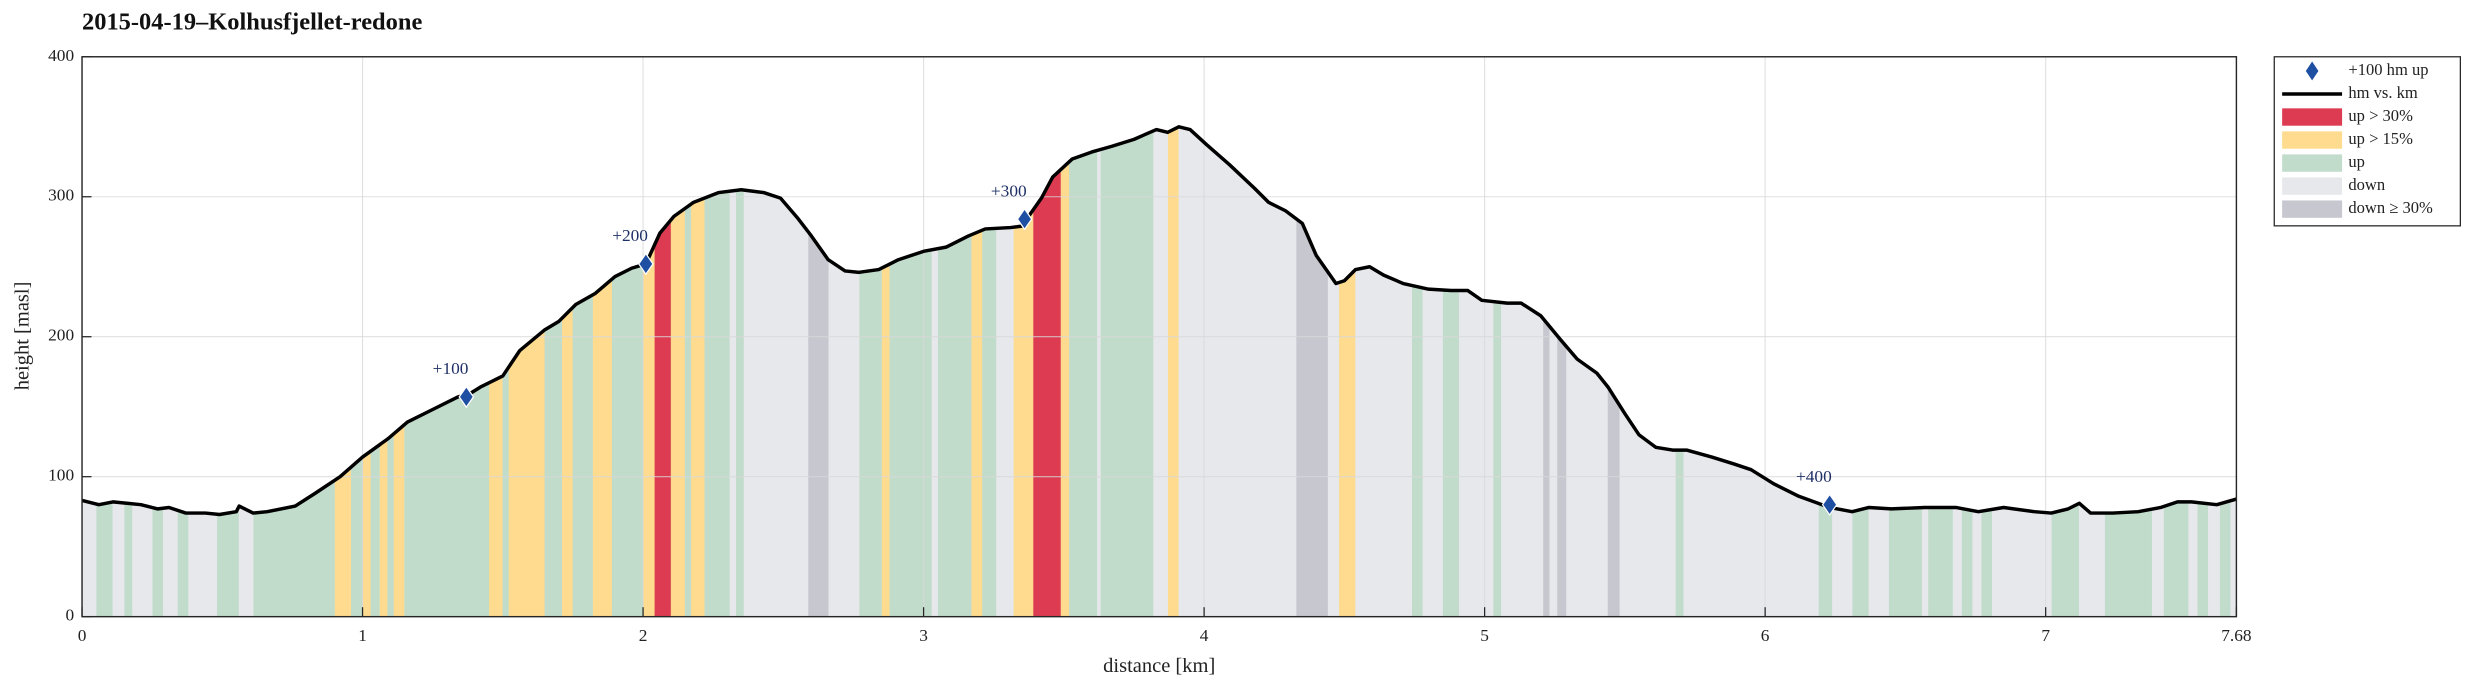 Image resolution: width=2473 pixels, height=690 pixels. Describe the element at coordinates (923, 635) in the screenshot. I see `x-tick-label: 3` at that location.